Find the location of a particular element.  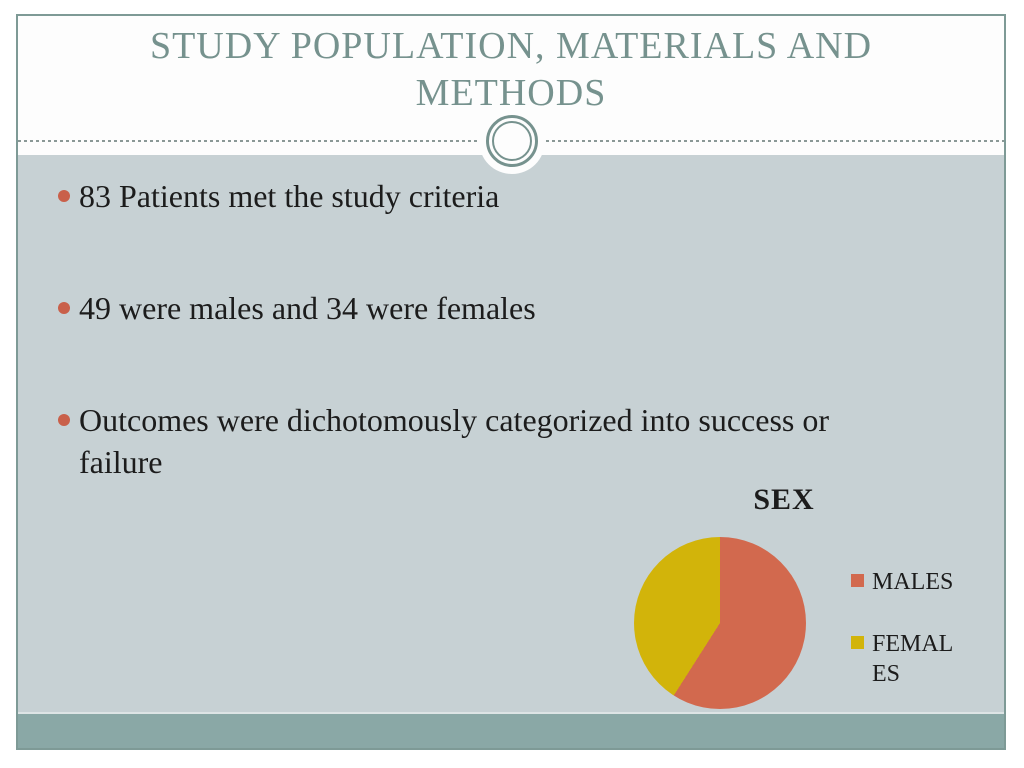

ornament-ring-outer is located at coordinates (512, 141).